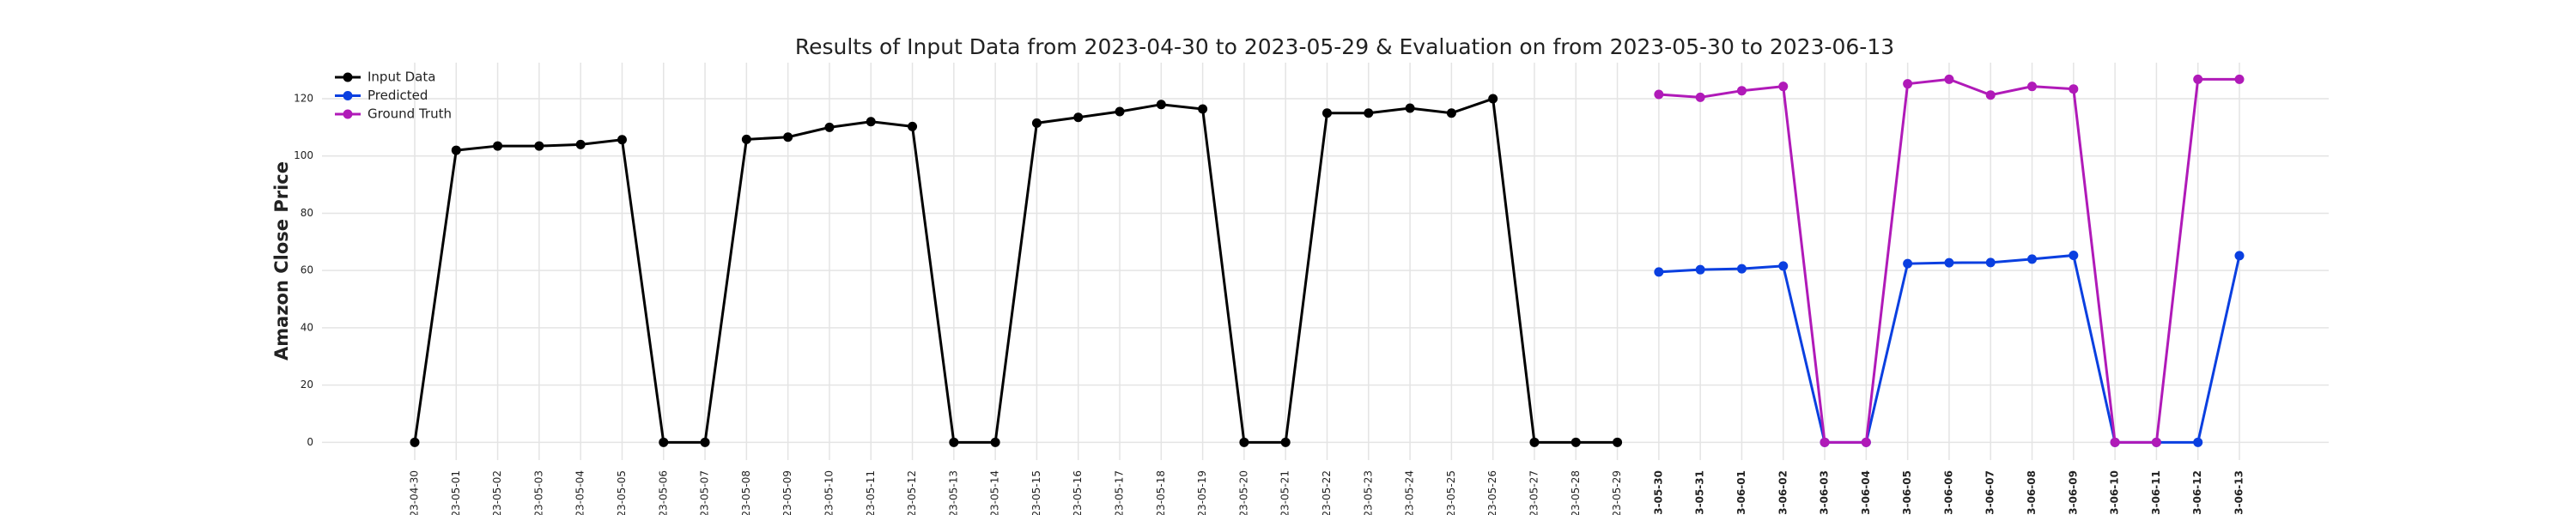 This screenshot has height=515, width=2576. Describe the element at coordinates (1327, 492) in the screenshot. I see `x-tick-label: 2023-05-22` at that location.